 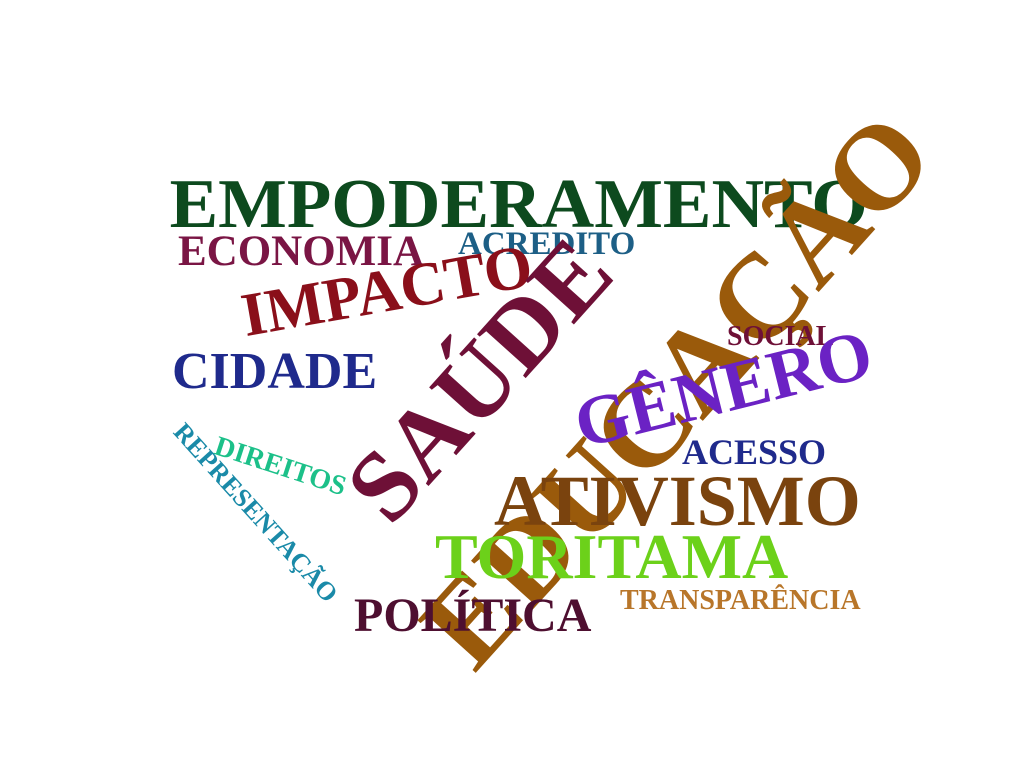 I want to click on word-ativismo: ATIVISMO, so click(x=677, y=501).